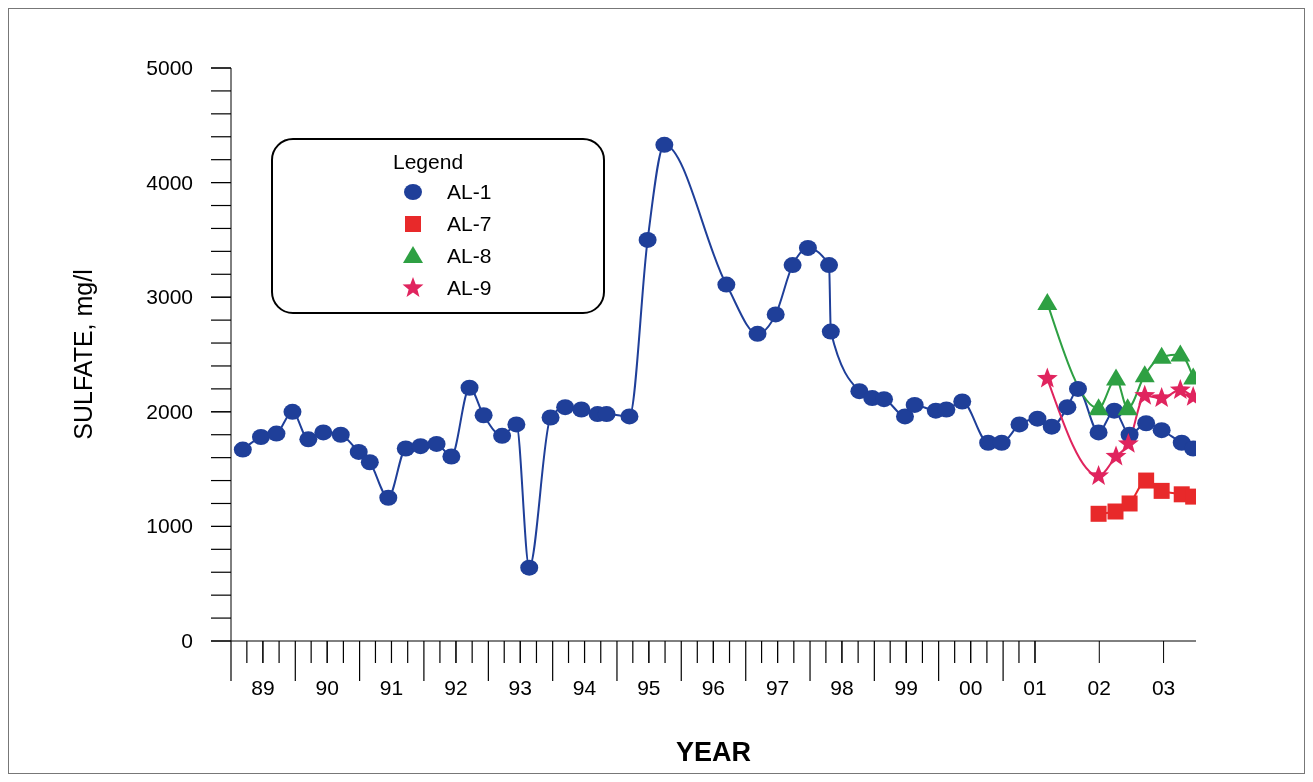 The image size is (1313, 782). Describe the element at coordinates (1035, 687) in the screenshot. I see `x-tick-label: 01` at that location.